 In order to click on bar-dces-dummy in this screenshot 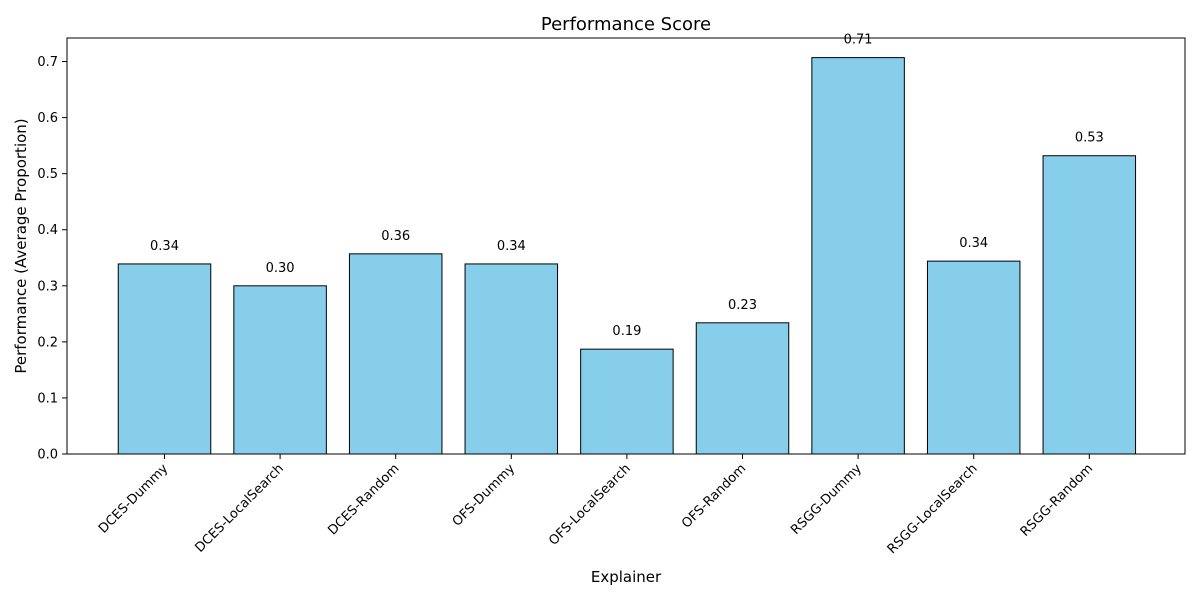, I will do `click(164, 359)`.